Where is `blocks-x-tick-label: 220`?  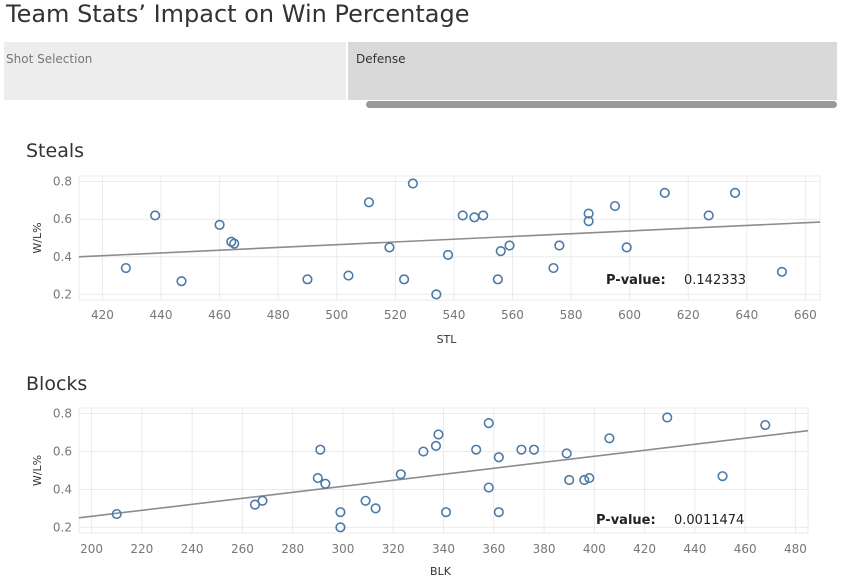 blocks-x-tick-label: 220 is located at coordinates (141, 549).